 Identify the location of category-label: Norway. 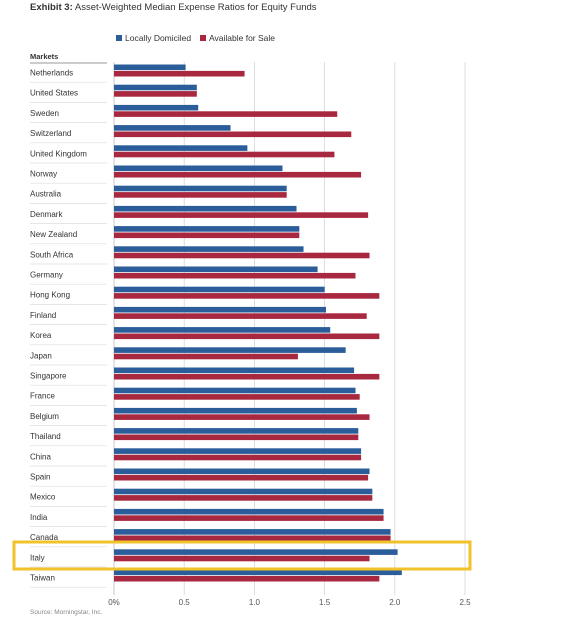
(43, 174).